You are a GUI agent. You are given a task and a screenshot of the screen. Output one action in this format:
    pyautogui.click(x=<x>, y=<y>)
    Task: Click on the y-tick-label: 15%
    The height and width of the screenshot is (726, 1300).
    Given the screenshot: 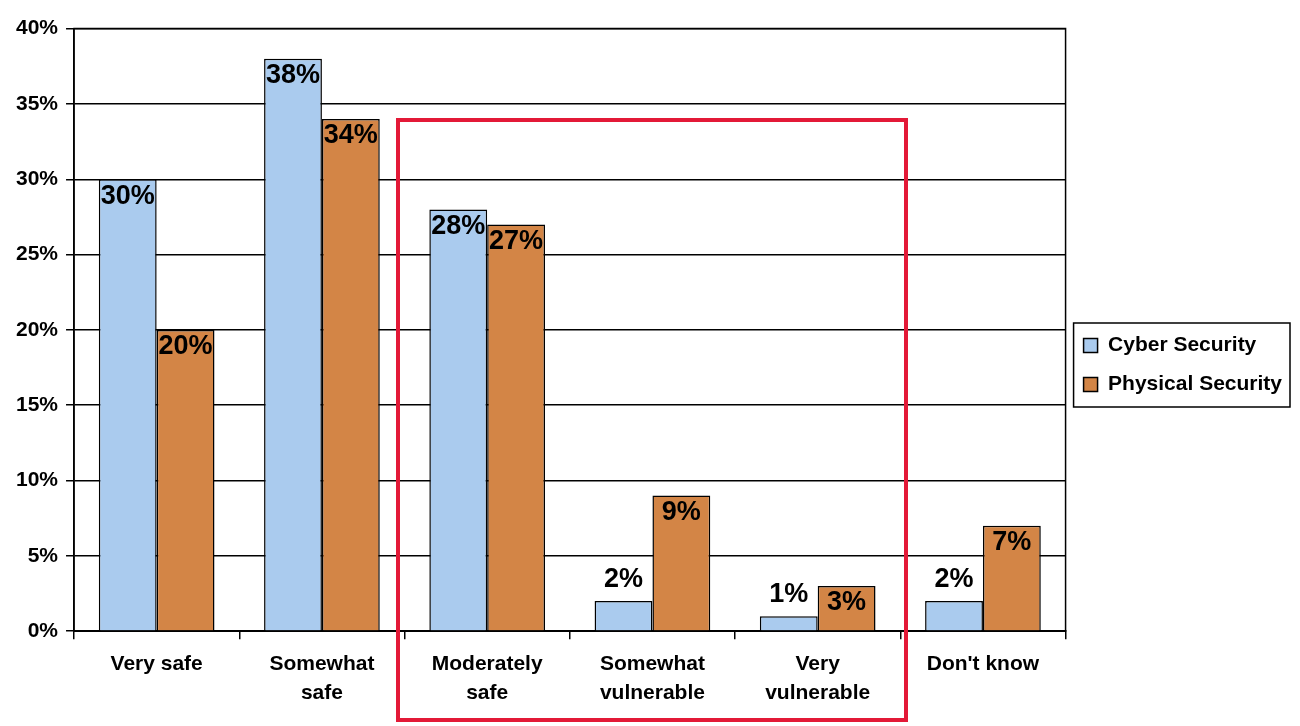 What is the action you would take?
    pyautogui.click(x=37, y=404)
    